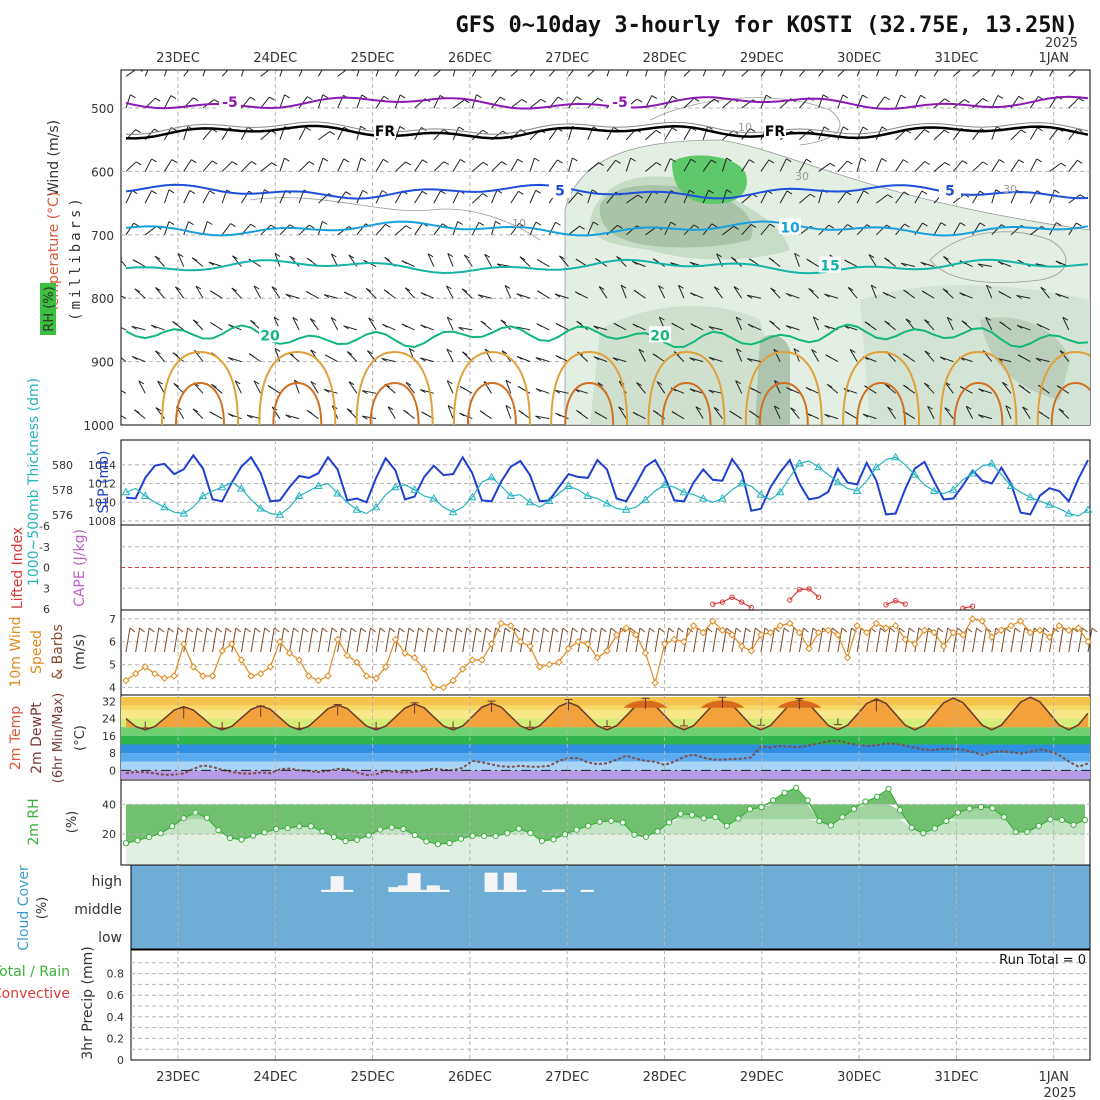  Describe the element at coordinates (109, 736) in the screenshot. I see `temp-tick-label: 16` at that location.